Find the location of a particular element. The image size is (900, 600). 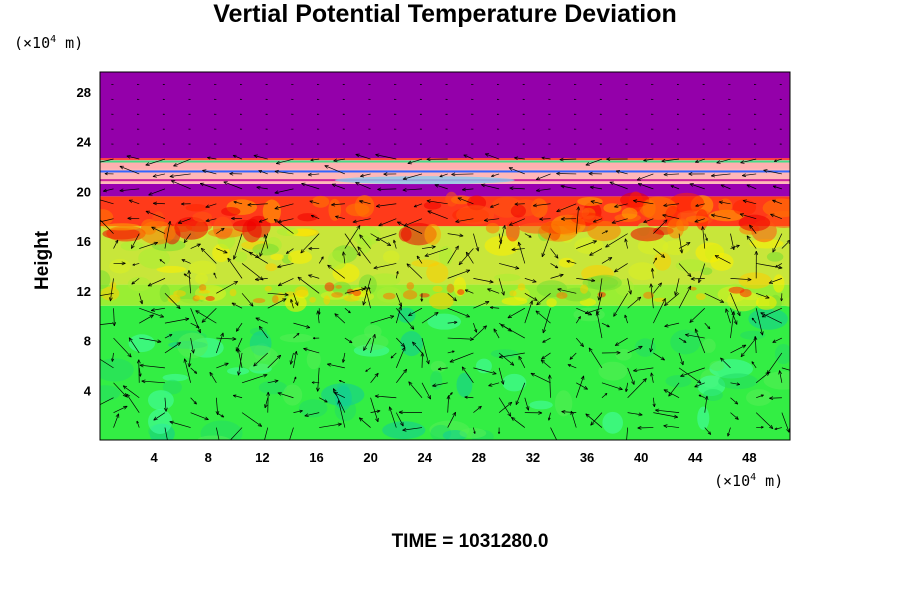

x-tick-label-3: 16 is located at coordinates (316, 457).